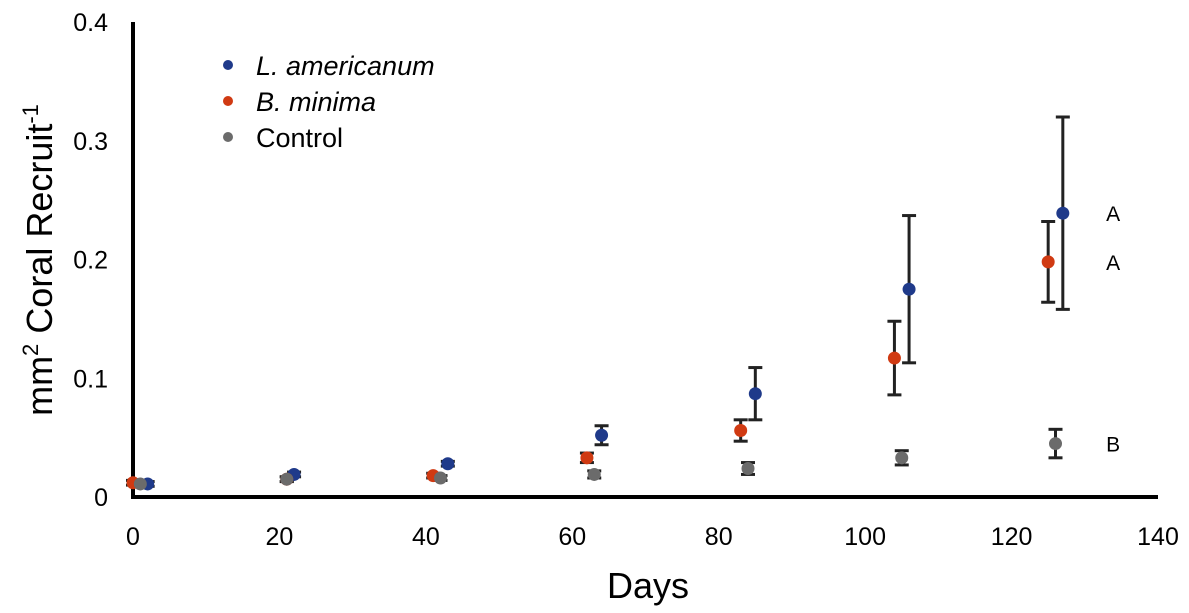 The image size is (1189, 613). I want to click on y-axis-title-rest: Coral Recruit, so click(39, 234).